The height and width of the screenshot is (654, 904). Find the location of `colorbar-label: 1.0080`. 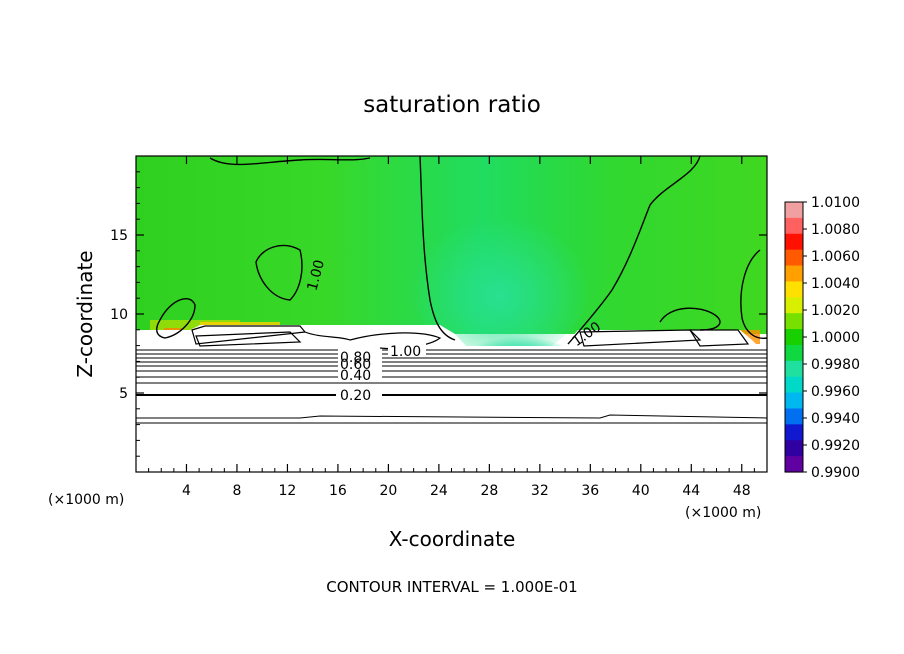

colorbar-label: 1.0080 is located at coordinates (835, 230).